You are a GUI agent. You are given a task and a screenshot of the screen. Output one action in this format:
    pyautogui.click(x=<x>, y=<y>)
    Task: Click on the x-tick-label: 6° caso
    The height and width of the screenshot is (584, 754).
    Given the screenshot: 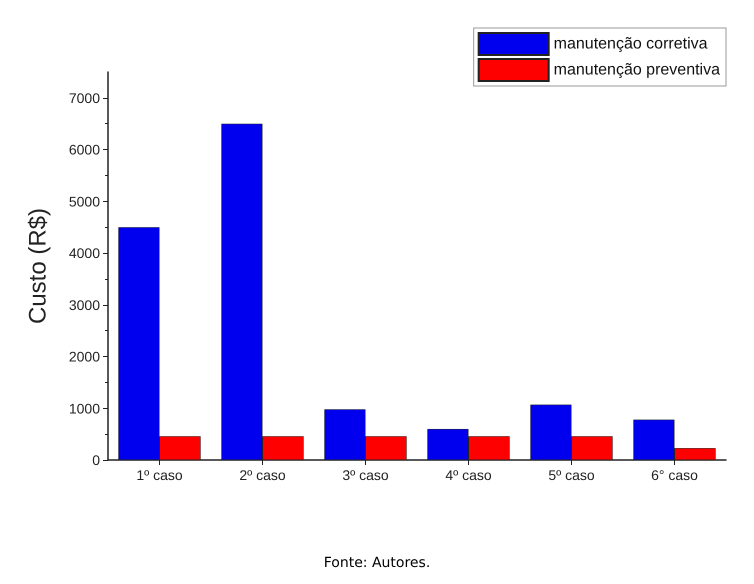 What is the action you would take?
    pyautogui.click(x=674, y=475)
    